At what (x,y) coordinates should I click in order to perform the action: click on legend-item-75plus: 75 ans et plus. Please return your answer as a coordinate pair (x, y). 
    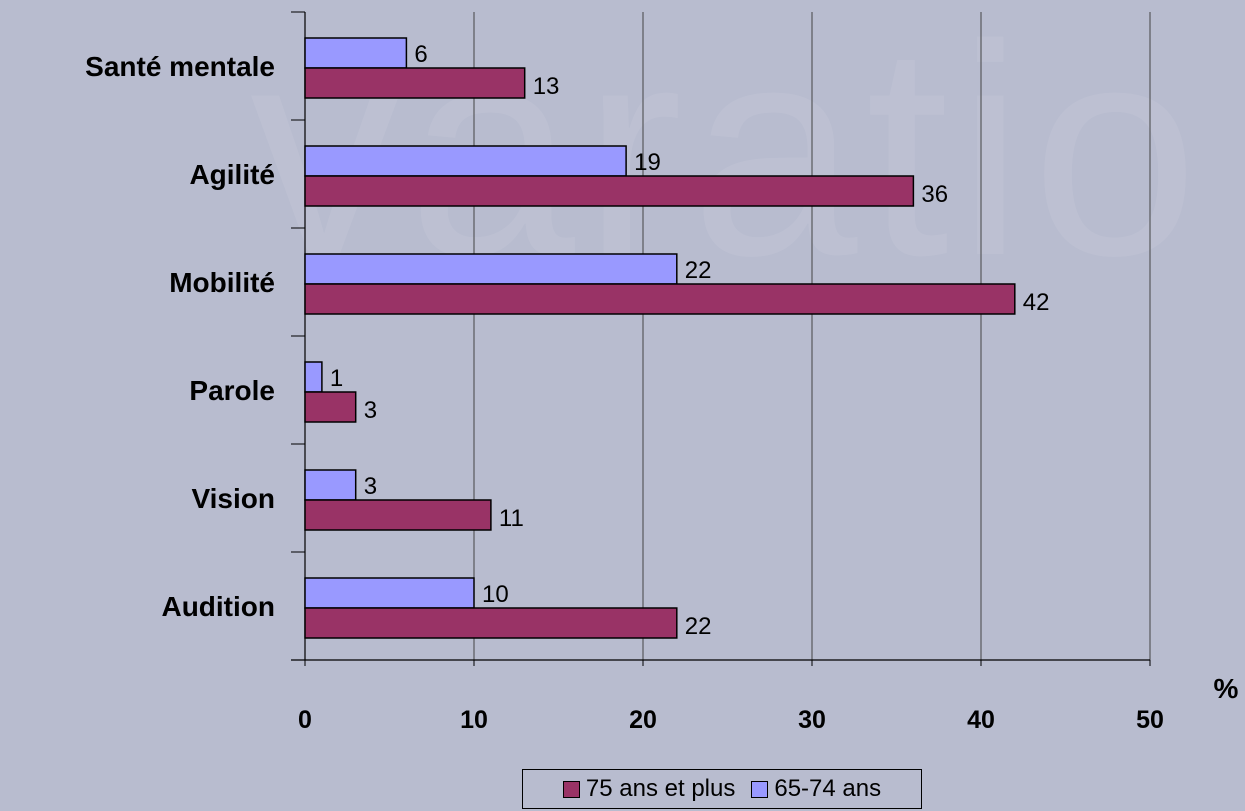
    Looking at the image, I should click on (649, 789).